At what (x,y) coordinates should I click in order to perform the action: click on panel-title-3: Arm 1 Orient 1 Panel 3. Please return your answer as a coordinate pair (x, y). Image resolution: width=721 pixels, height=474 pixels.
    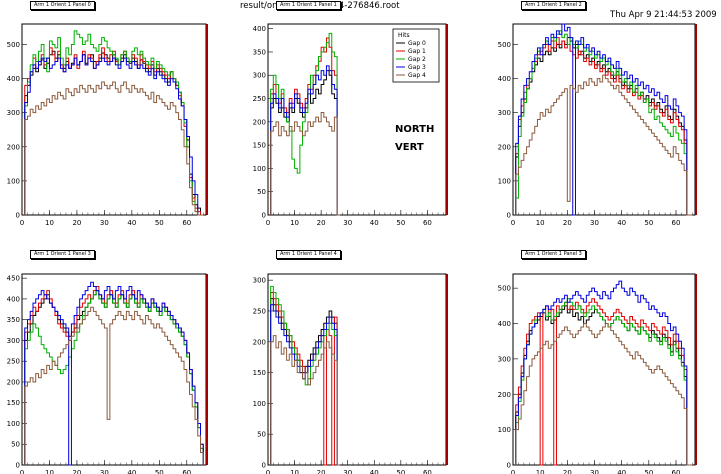
    Looking at the image, I should click on (62, 254).